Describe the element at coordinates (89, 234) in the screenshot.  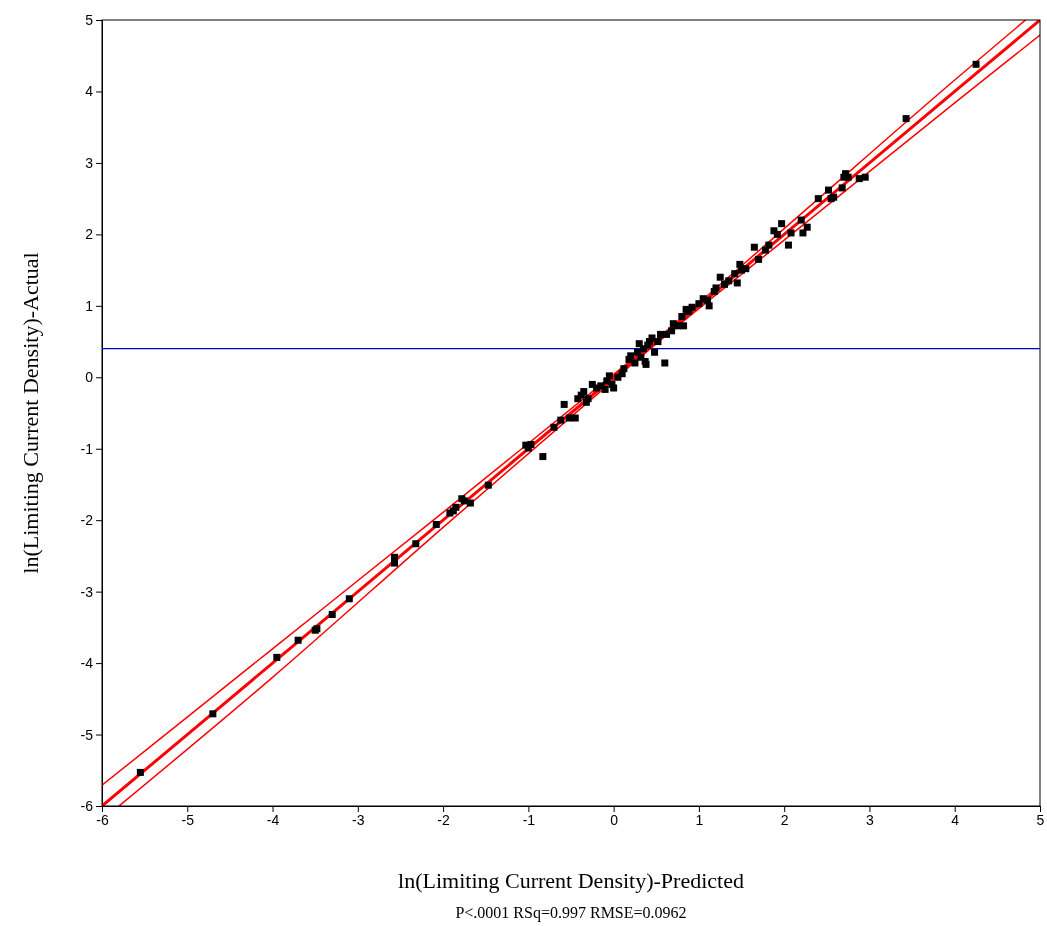
I see `y-tick-label: 2` at that location.